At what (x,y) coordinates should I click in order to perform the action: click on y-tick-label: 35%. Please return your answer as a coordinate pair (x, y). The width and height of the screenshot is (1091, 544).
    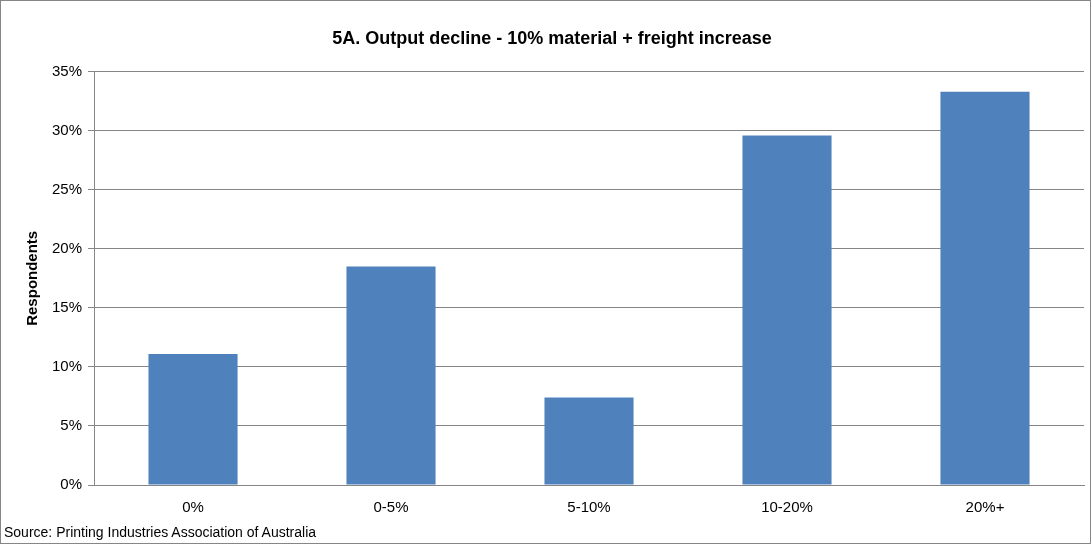
    Looking at the image, I should click on (67, 70).